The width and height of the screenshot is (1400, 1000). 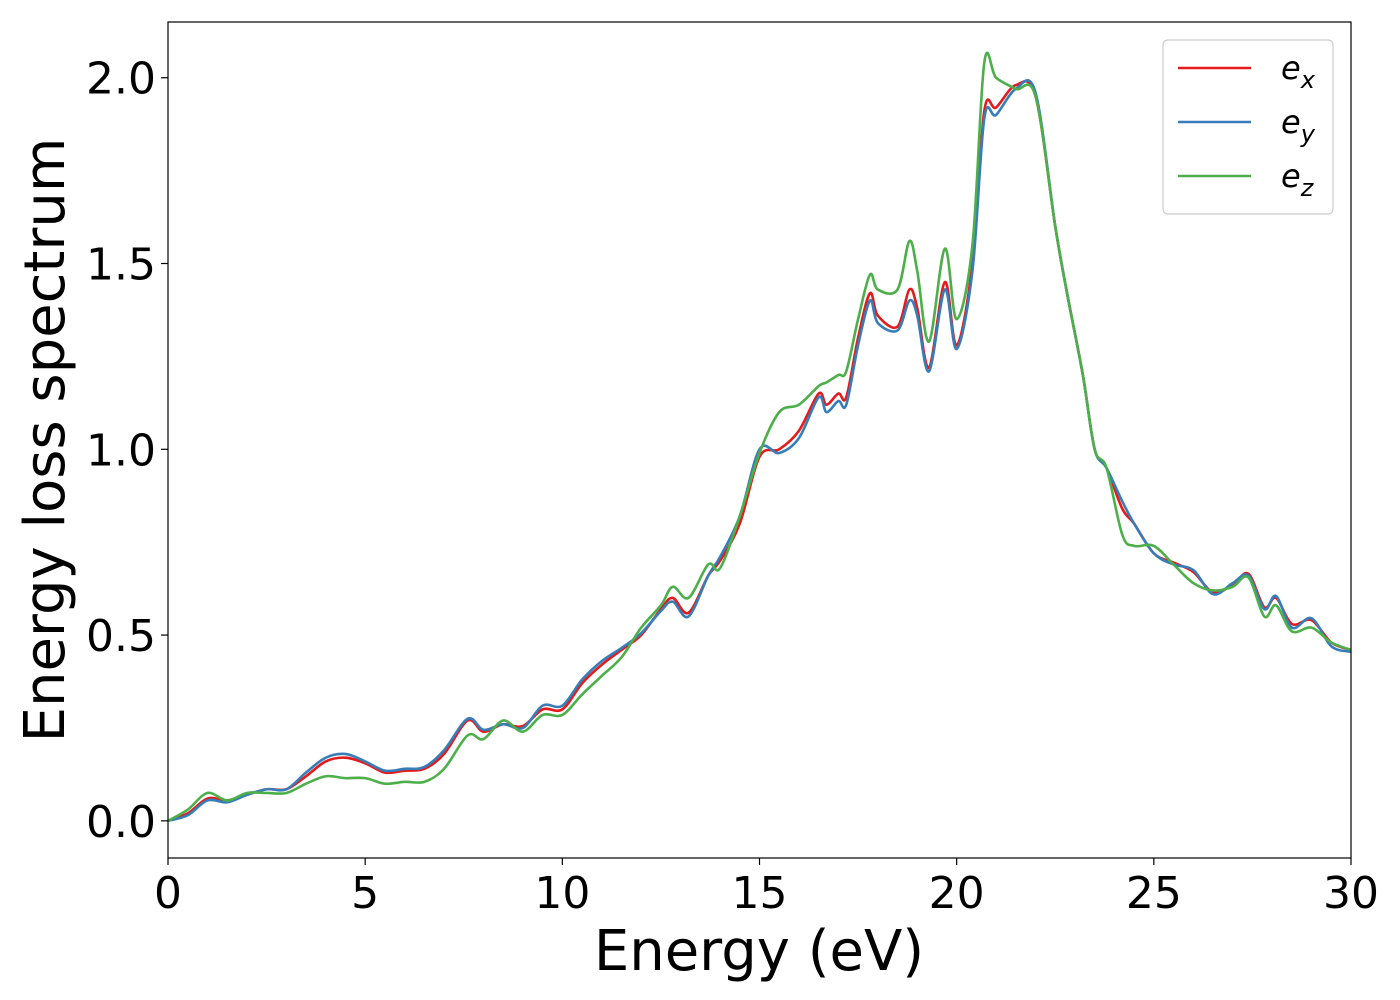 I want to click on x-tick-label: 25, so click(x=1154, y=893).